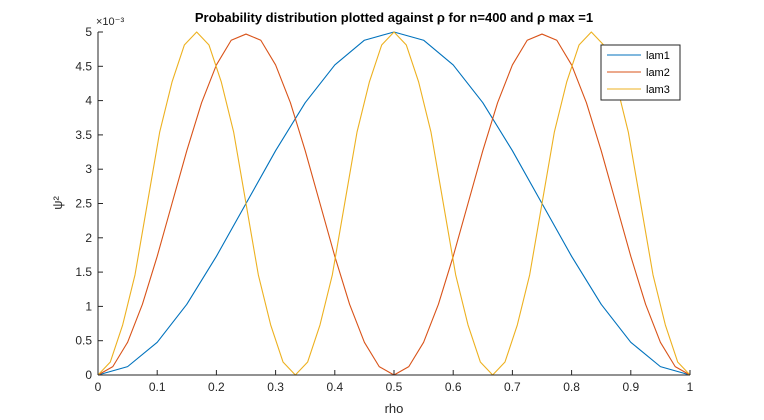 This screenshot has width=764, height=420. Describe the element at coordinates (88, 238) in the screenshot. I see `y-tick-label: 2` at that location.